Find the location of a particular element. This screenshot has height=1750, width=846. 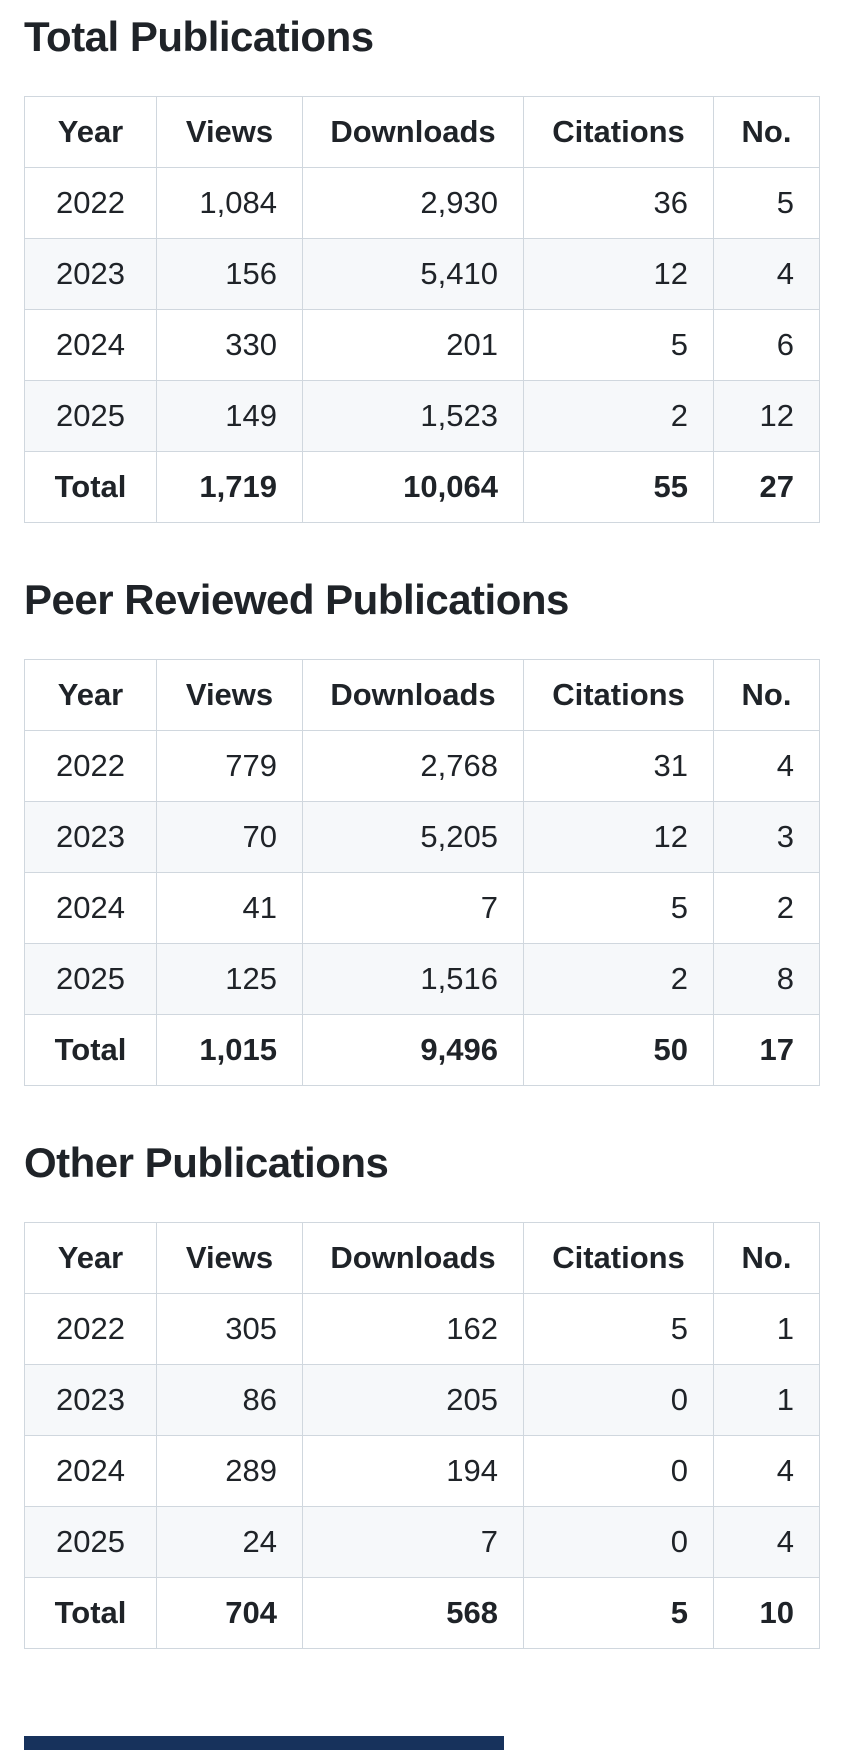

value-cell: 5,205 is located at coordinates (413, 837).